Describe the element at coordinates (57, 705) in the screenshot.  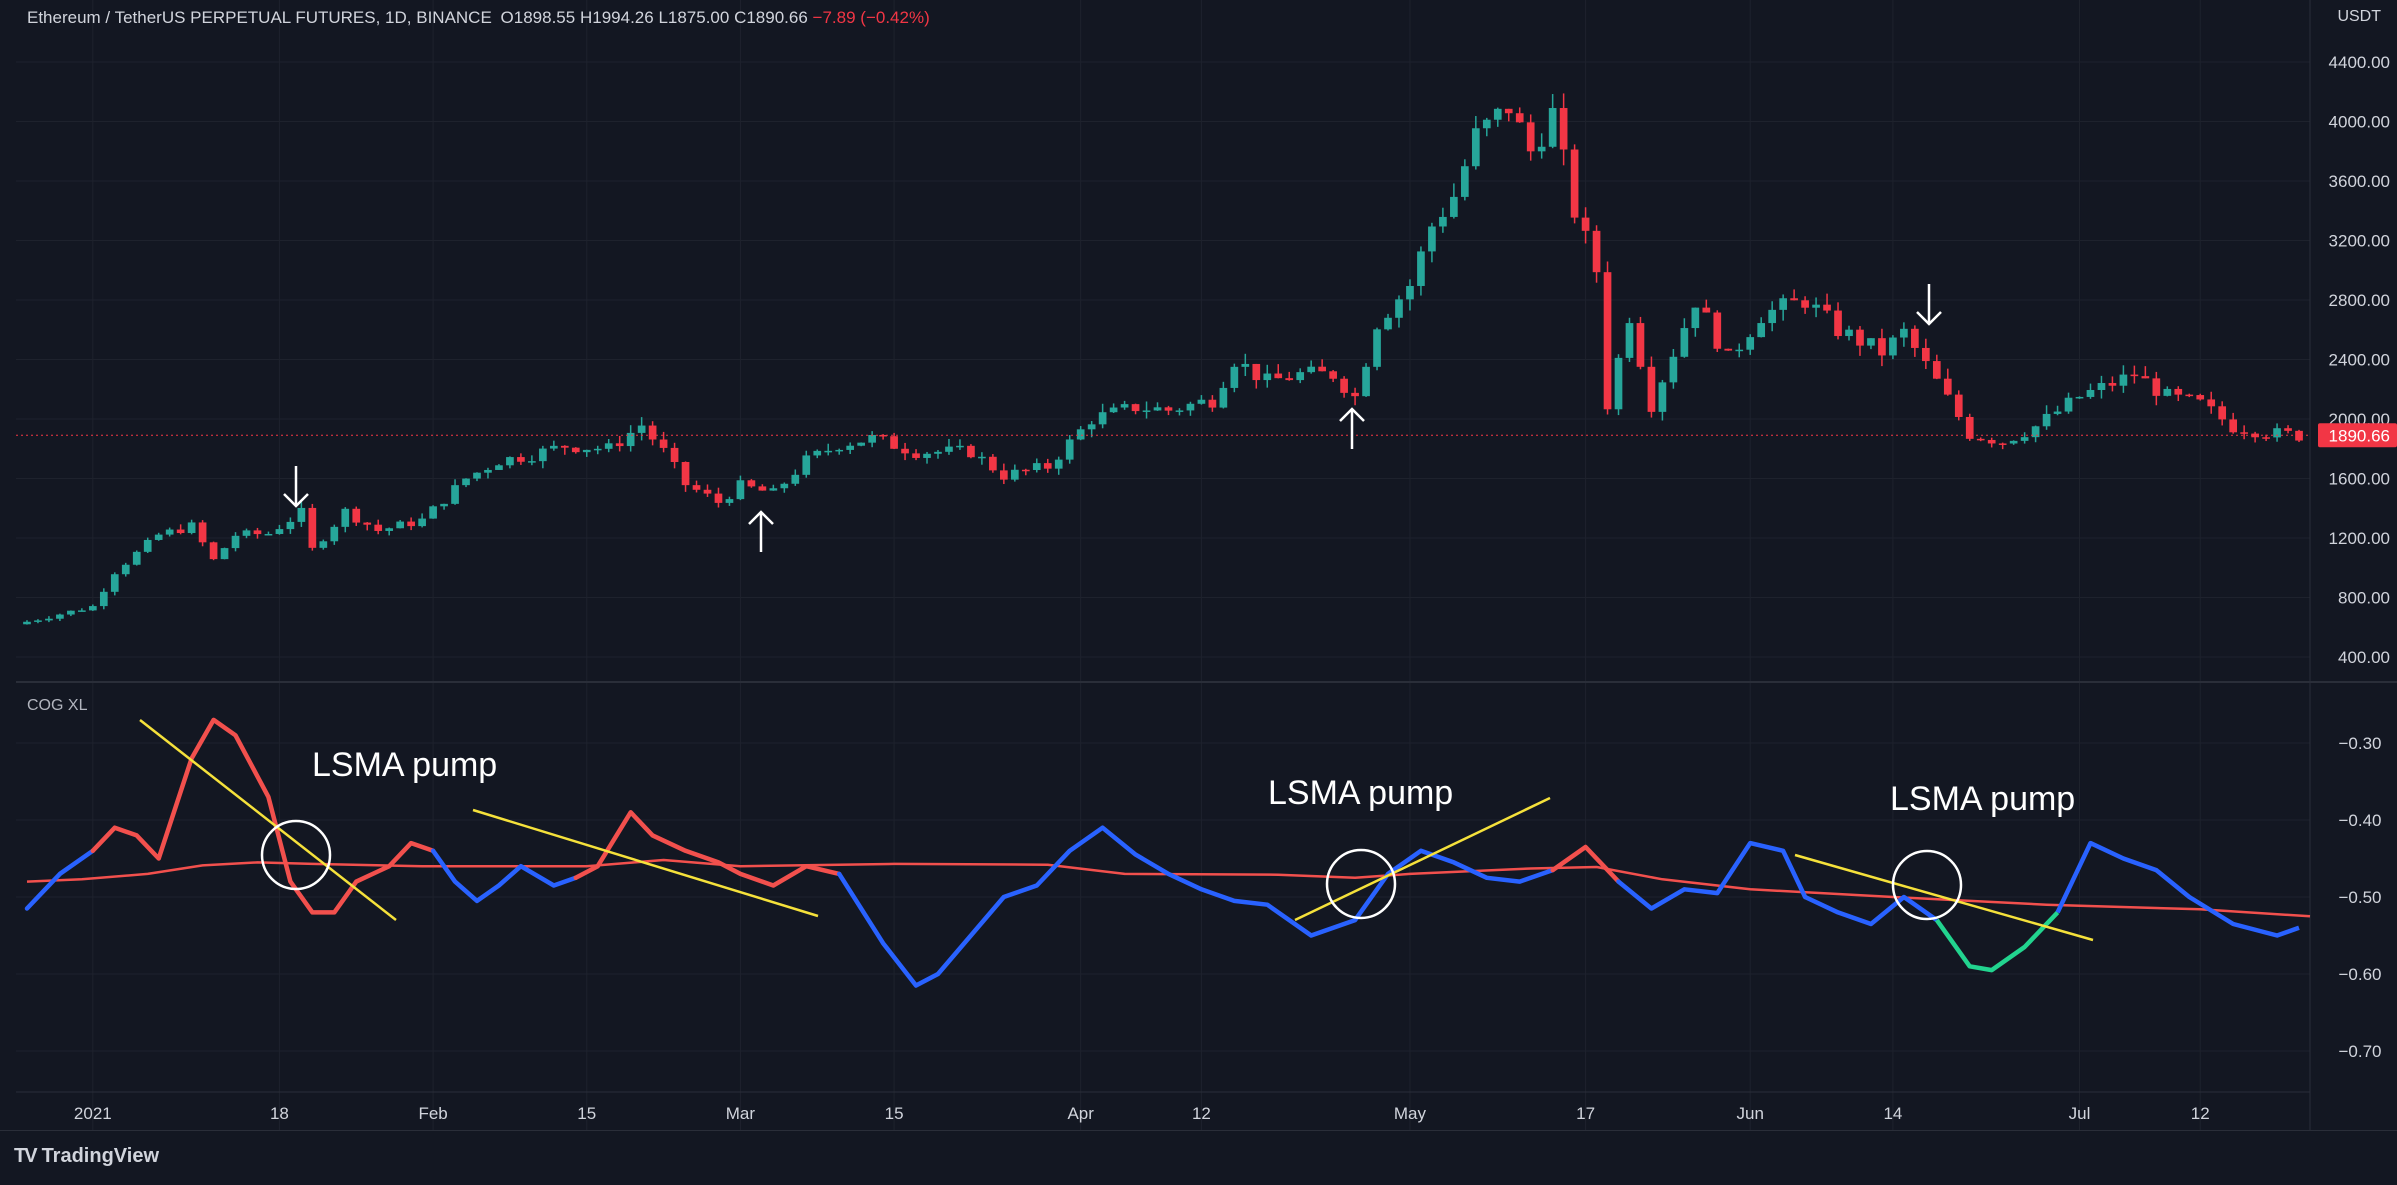
I see `indicator-name: COG XL` at that location.